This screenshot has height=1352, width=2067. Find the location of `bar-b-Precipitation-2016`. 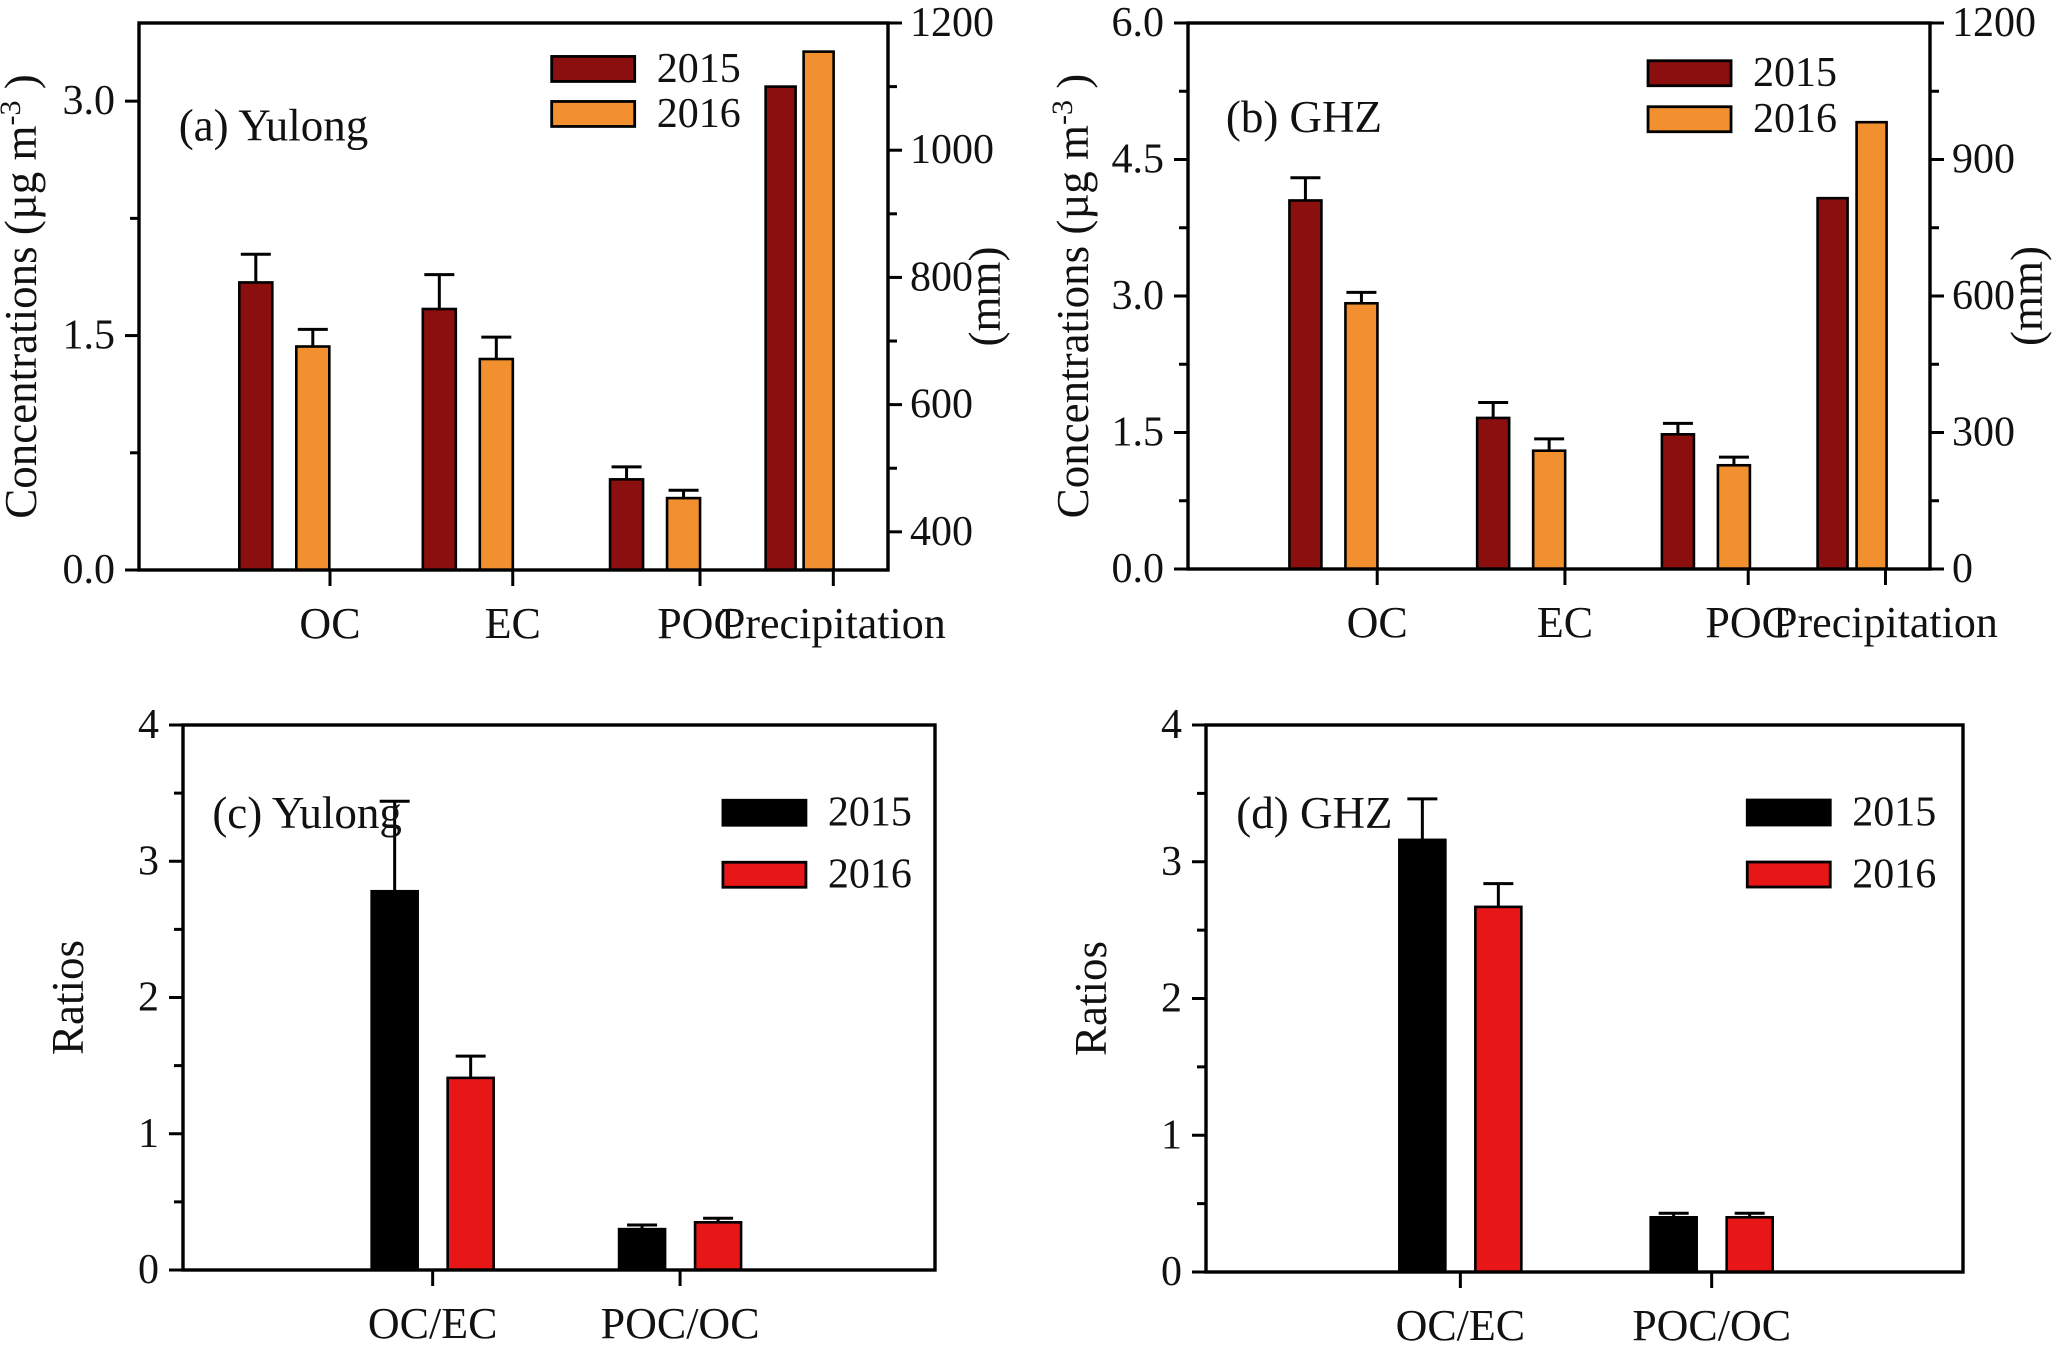

bar-b-Precipitation-2016 is located at coordinates (1871, 345).